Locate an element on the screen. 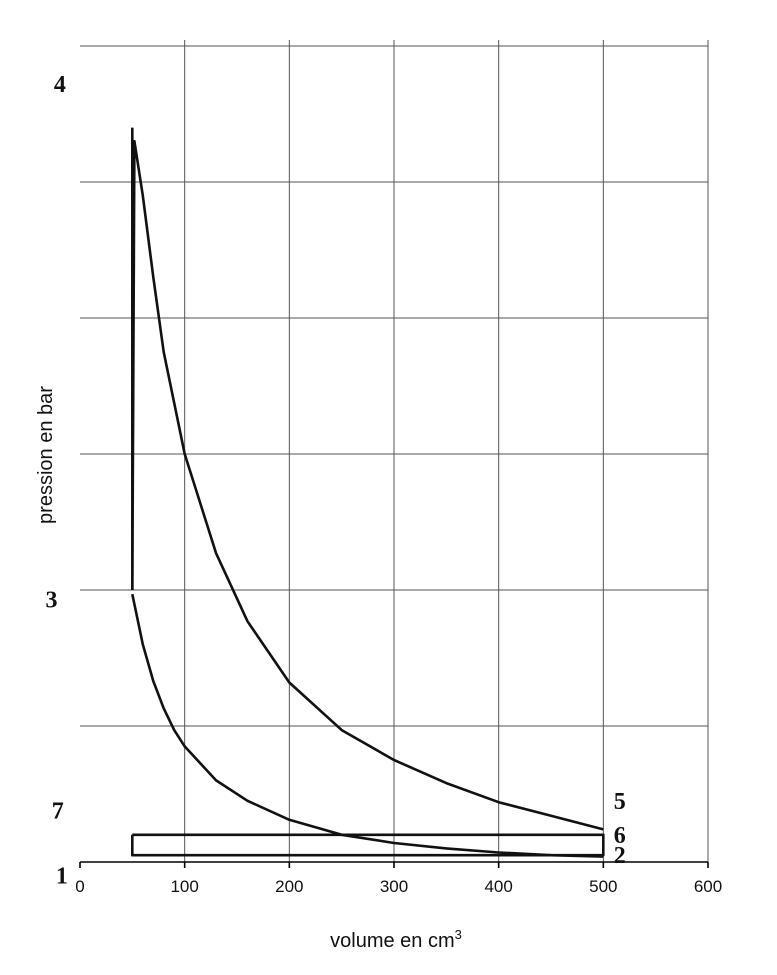  x-tick-label: 0 is located at coordinates (79, 886).